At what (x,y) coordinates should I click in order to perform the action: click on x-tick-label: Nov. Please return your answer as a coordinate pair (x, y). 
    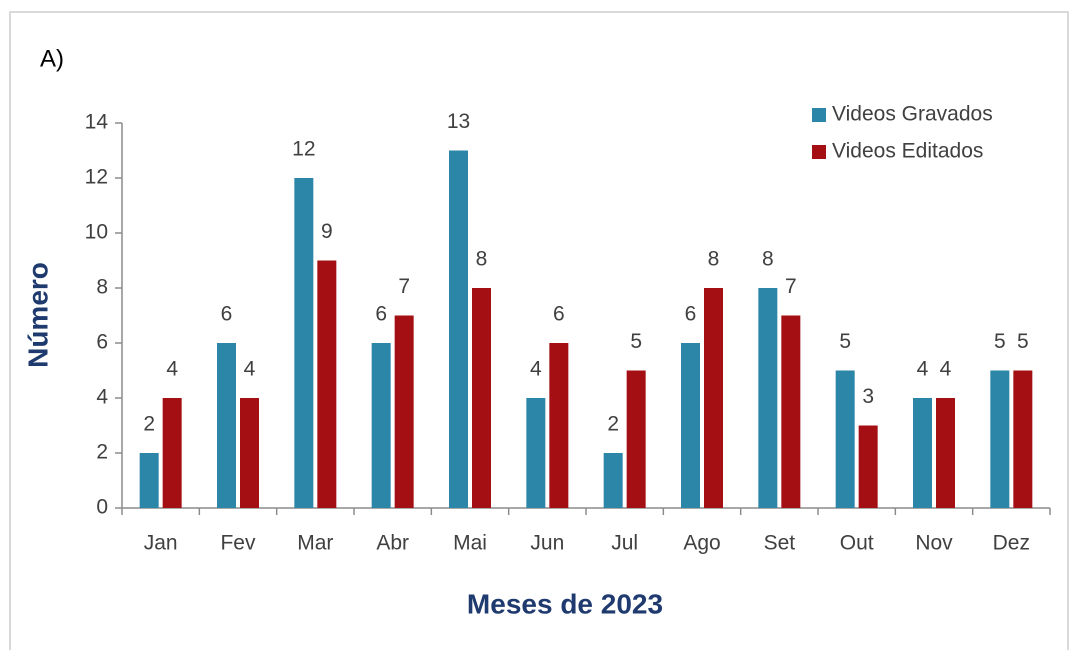
    Looking at the image, I should click on (934, 543).